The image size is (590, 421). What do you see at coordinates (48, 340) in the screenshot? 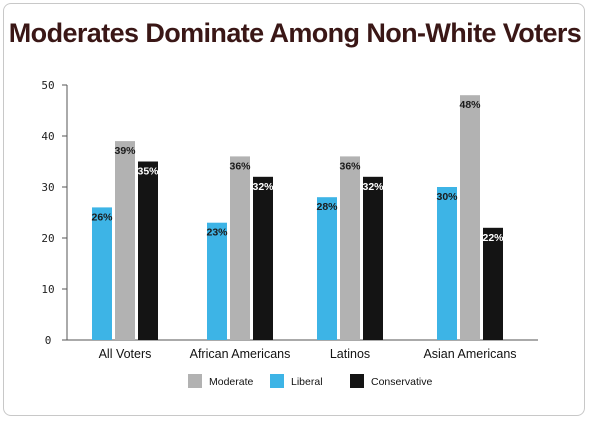
I see `y-tick-label: 0` at bounding box center [48, 340].